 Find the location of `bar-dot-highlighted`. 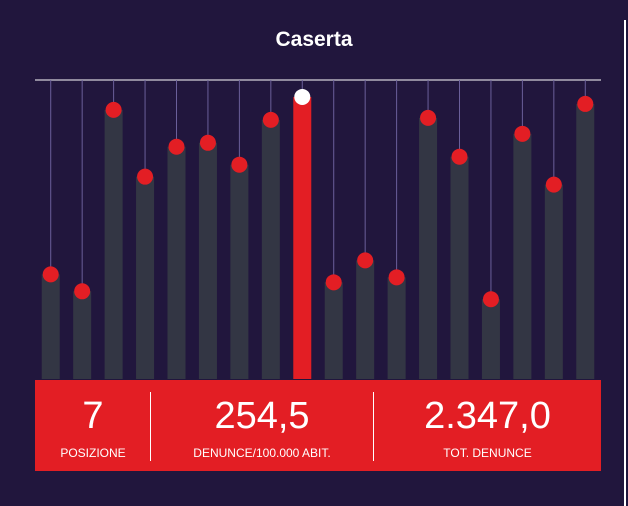

bar-dot-highlighted is located at coordinates (302, 96).